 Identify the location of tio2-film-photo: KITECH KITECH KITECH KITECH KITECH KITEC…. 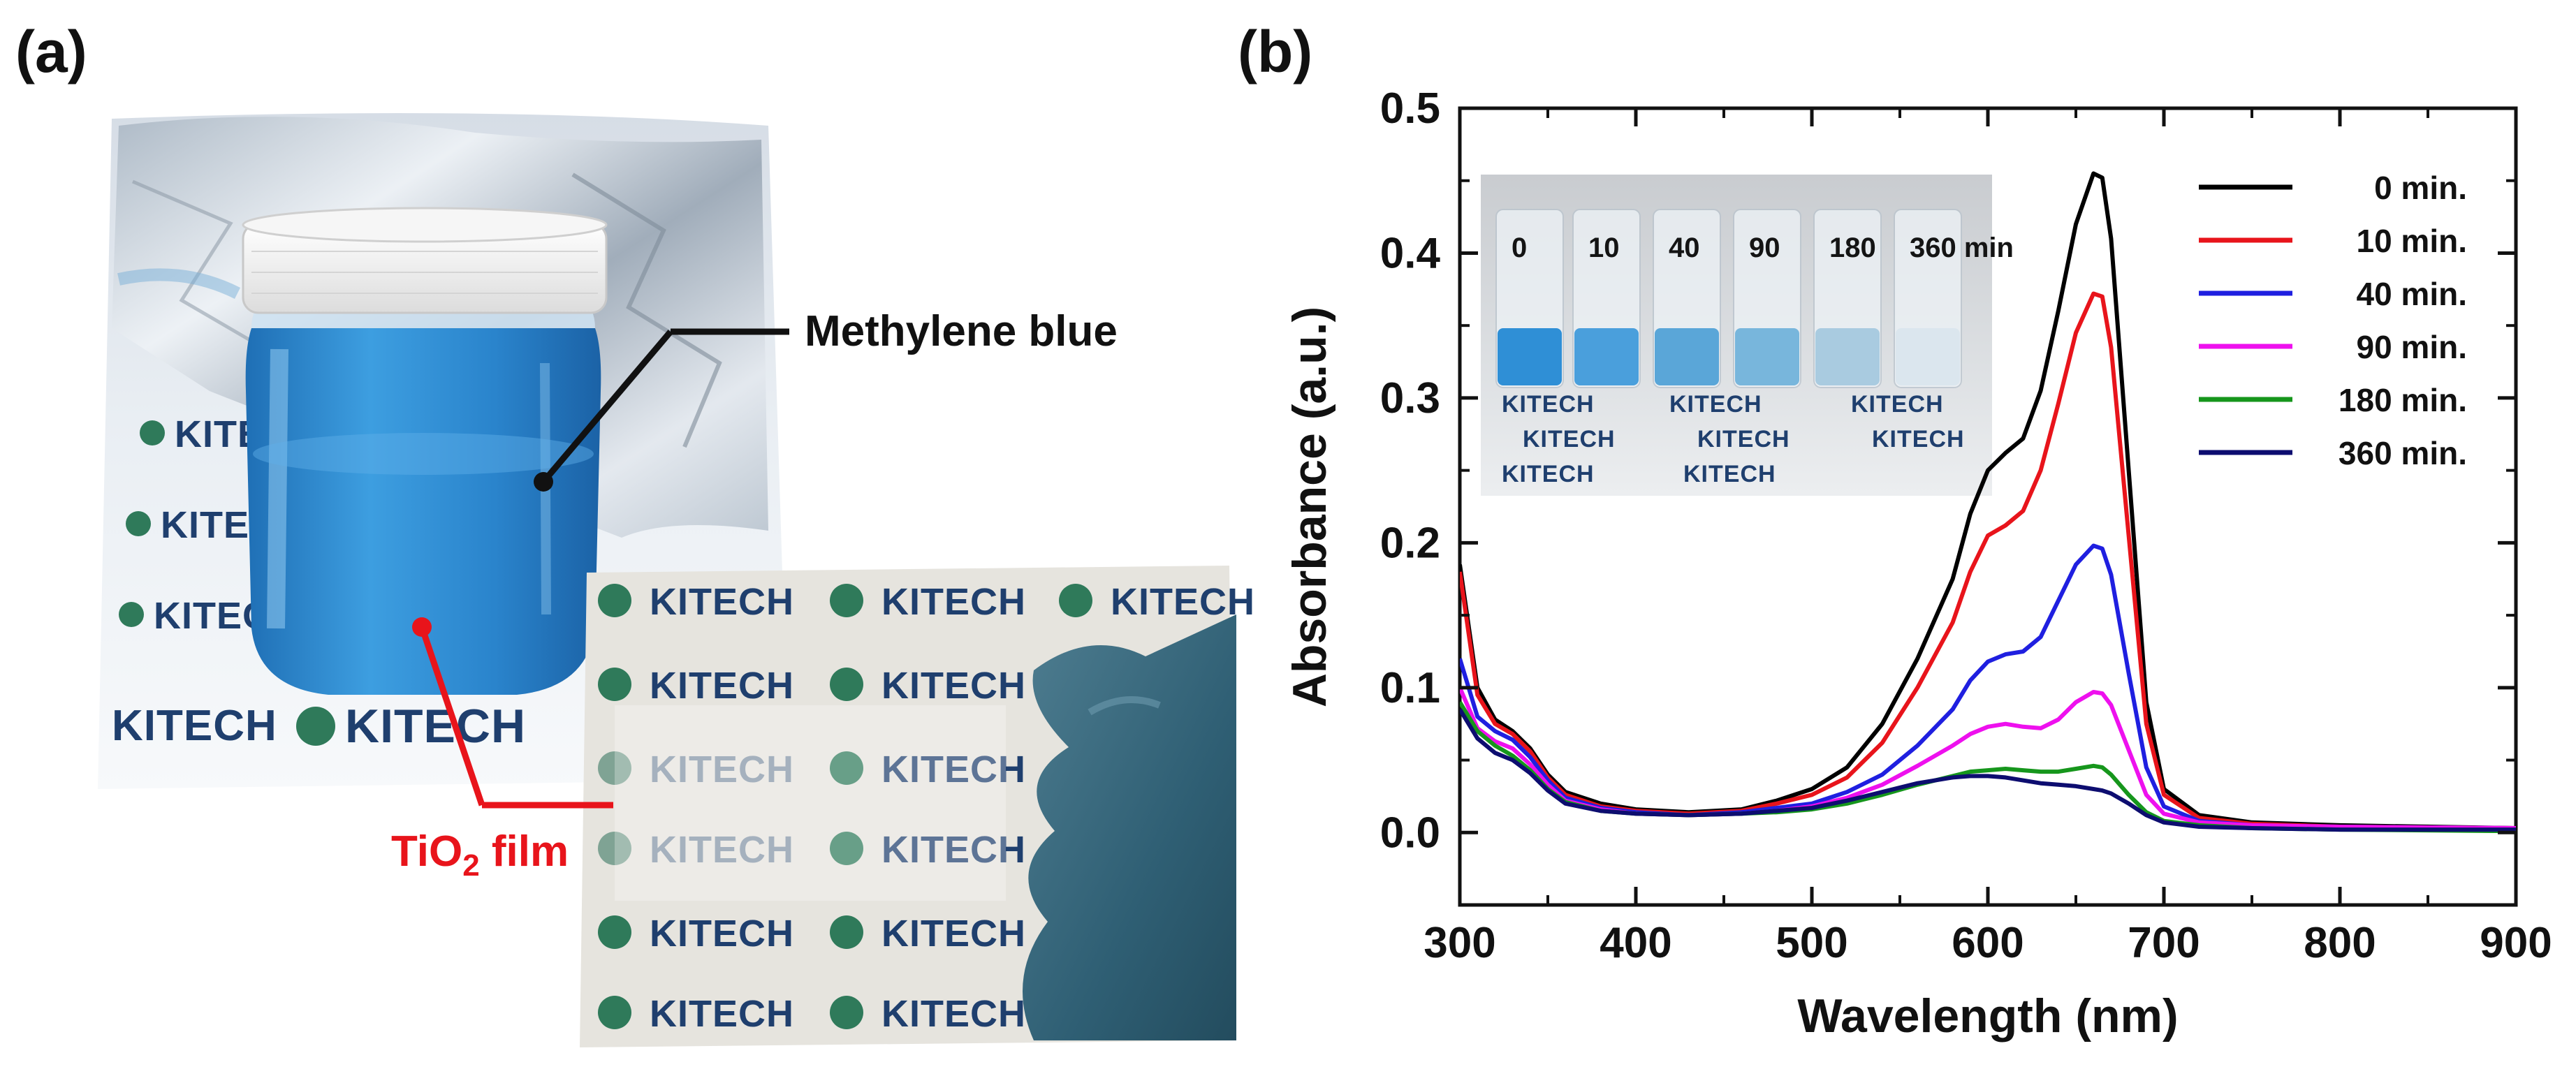
(918, 806).